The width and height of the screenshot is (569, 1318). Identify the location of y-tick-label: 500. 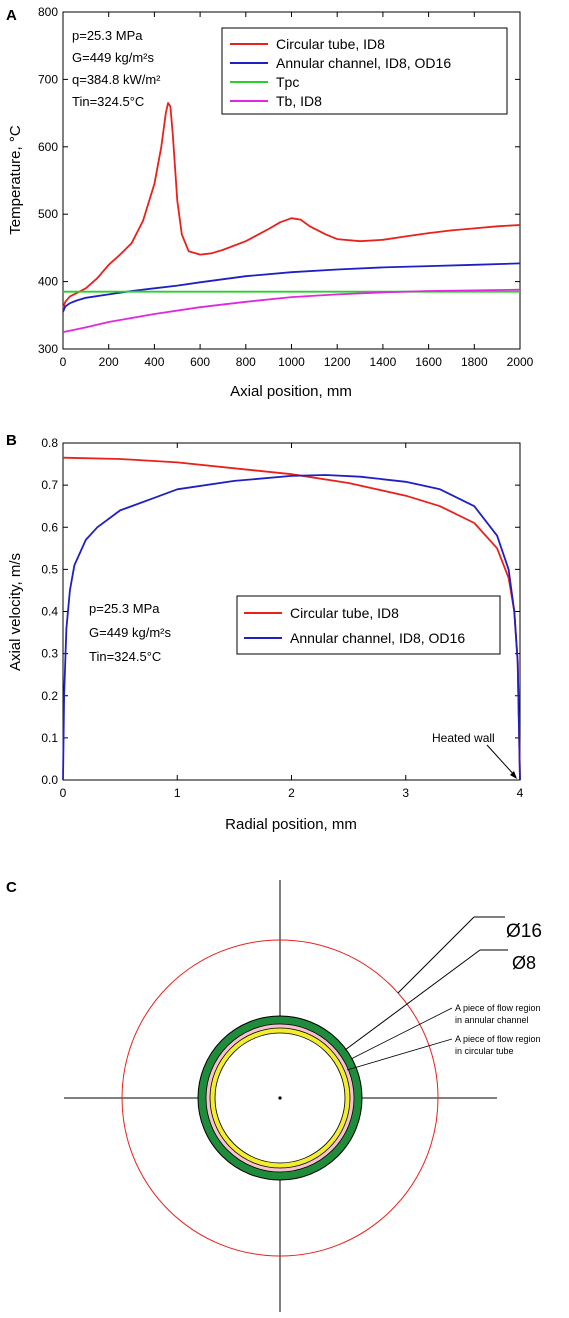
(48, 214).